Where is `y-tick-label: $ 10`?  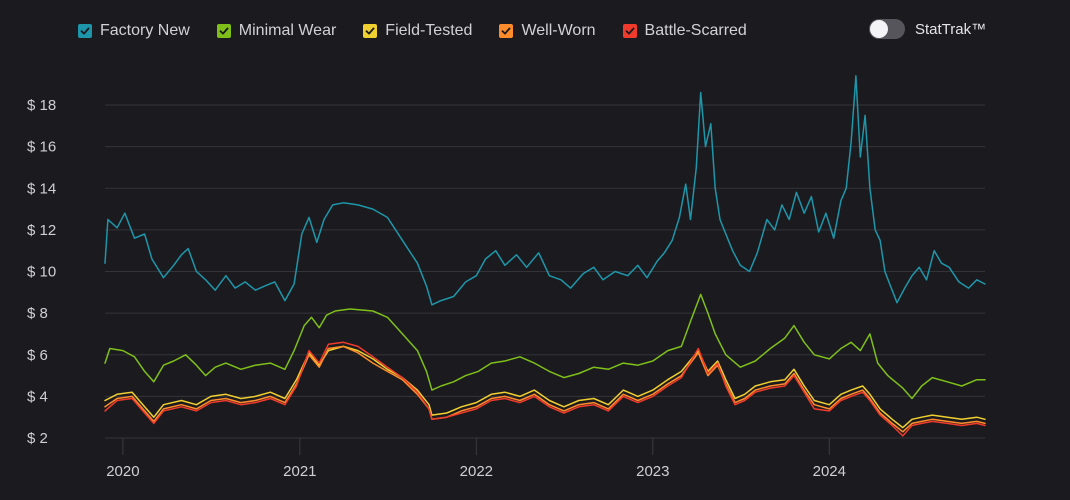 y-tick-label: $ 10 is located at coordinates (41, 272).